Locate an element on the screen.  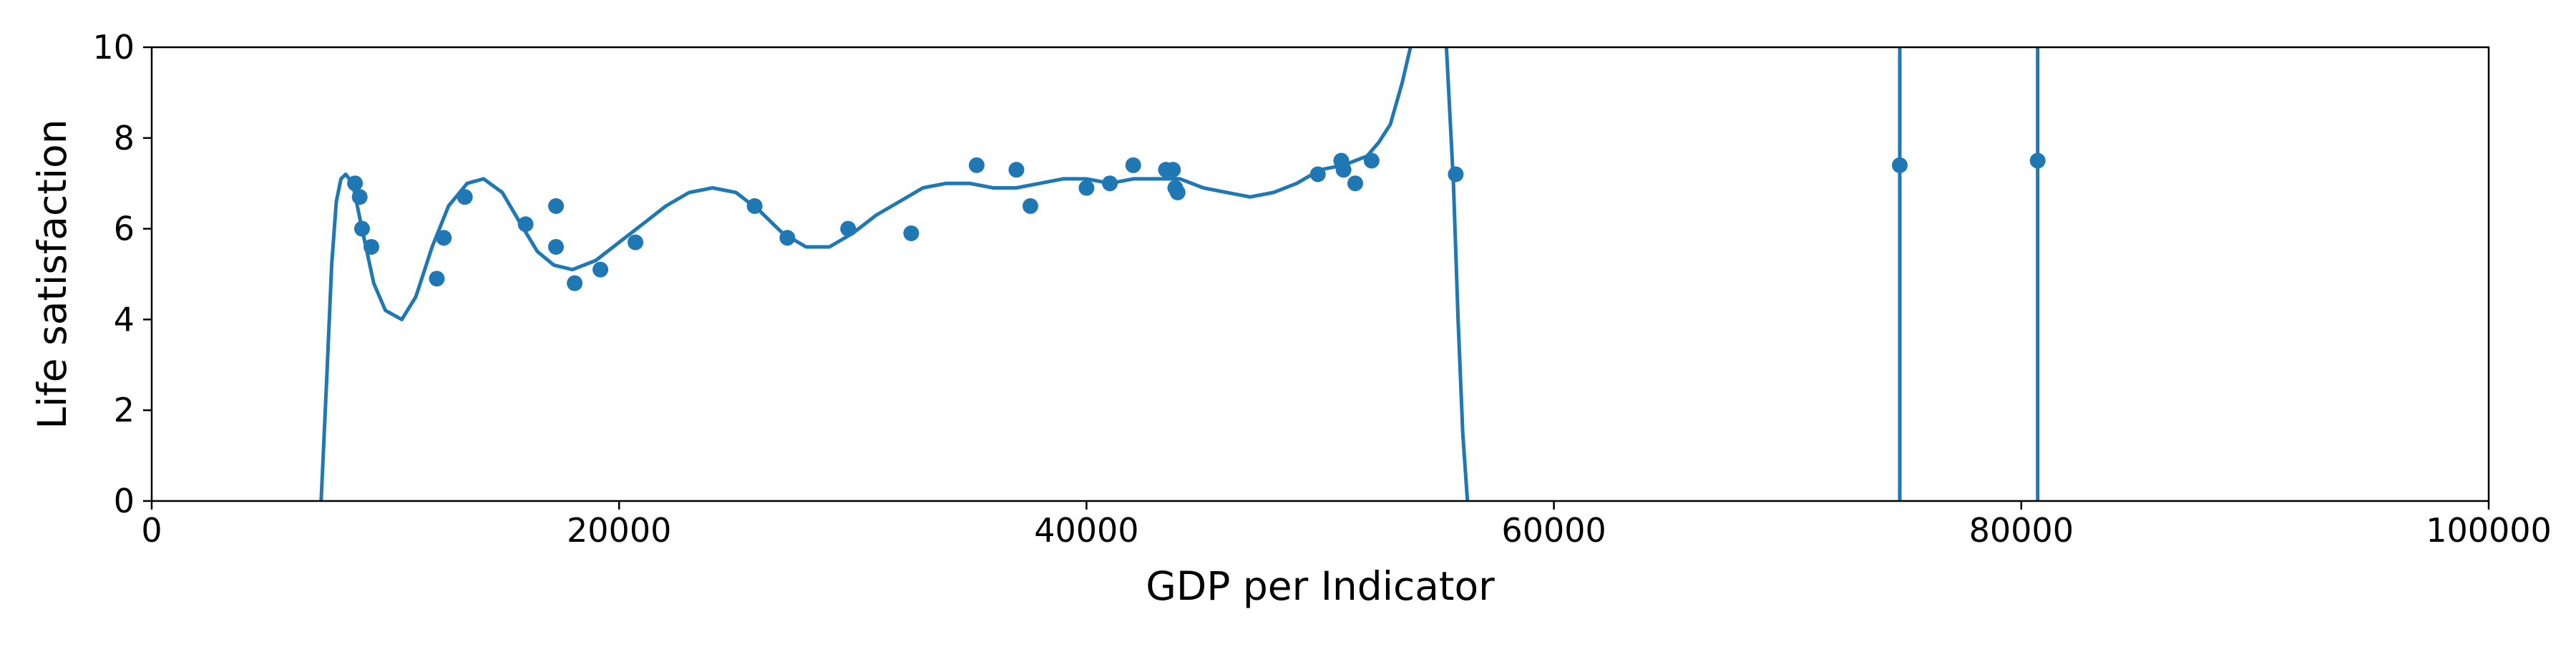
y-axis-title: Life satisfaction is located at coordinates (52, 274).